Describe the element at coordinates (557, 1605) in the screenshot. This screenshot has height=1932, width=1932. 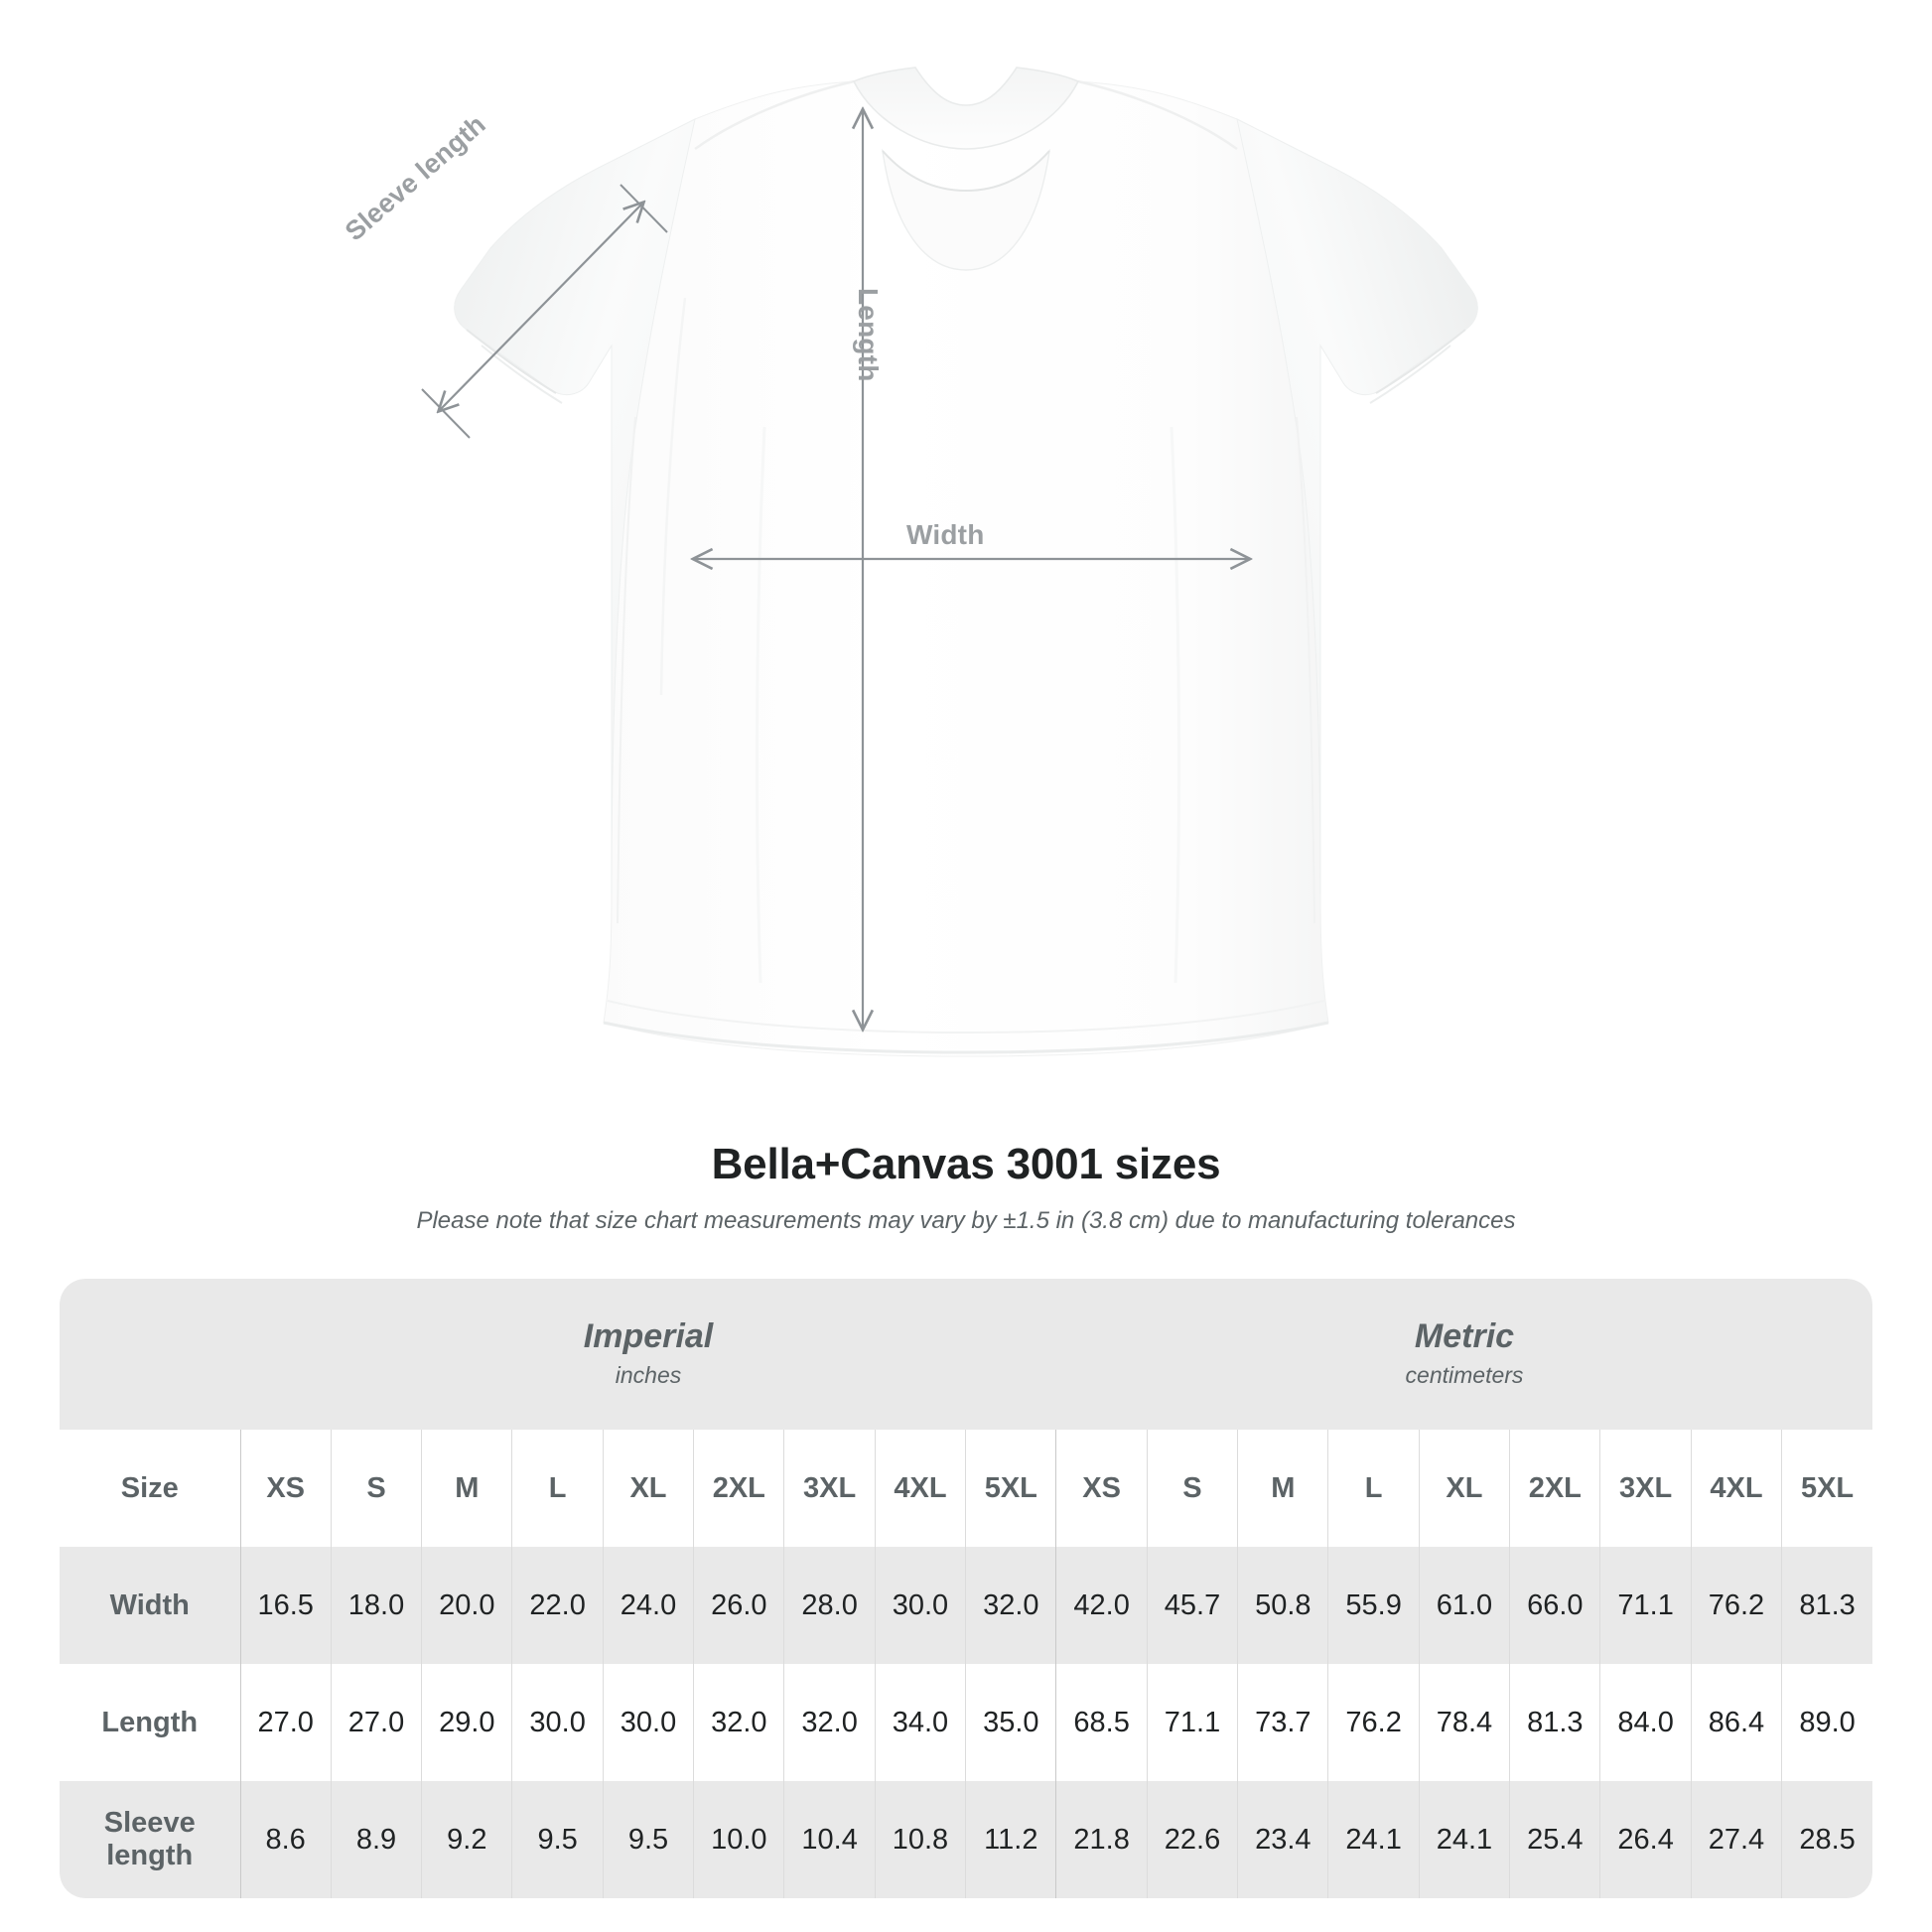
I see `cell-width-imp-l: 22.0` at that location.